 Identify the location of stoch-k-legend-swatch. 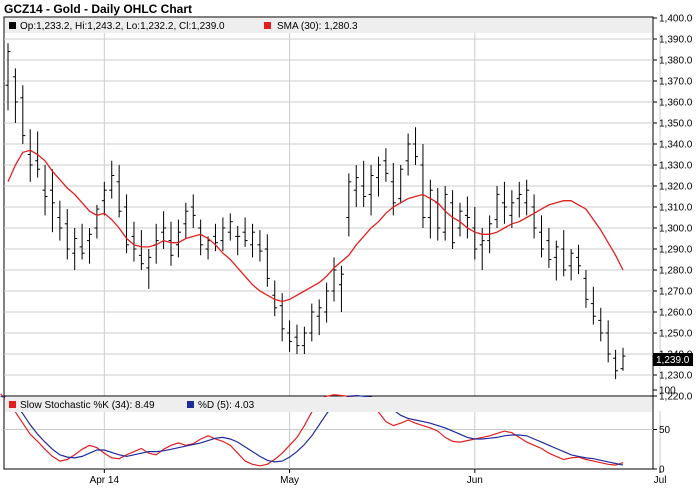
(12, 404).